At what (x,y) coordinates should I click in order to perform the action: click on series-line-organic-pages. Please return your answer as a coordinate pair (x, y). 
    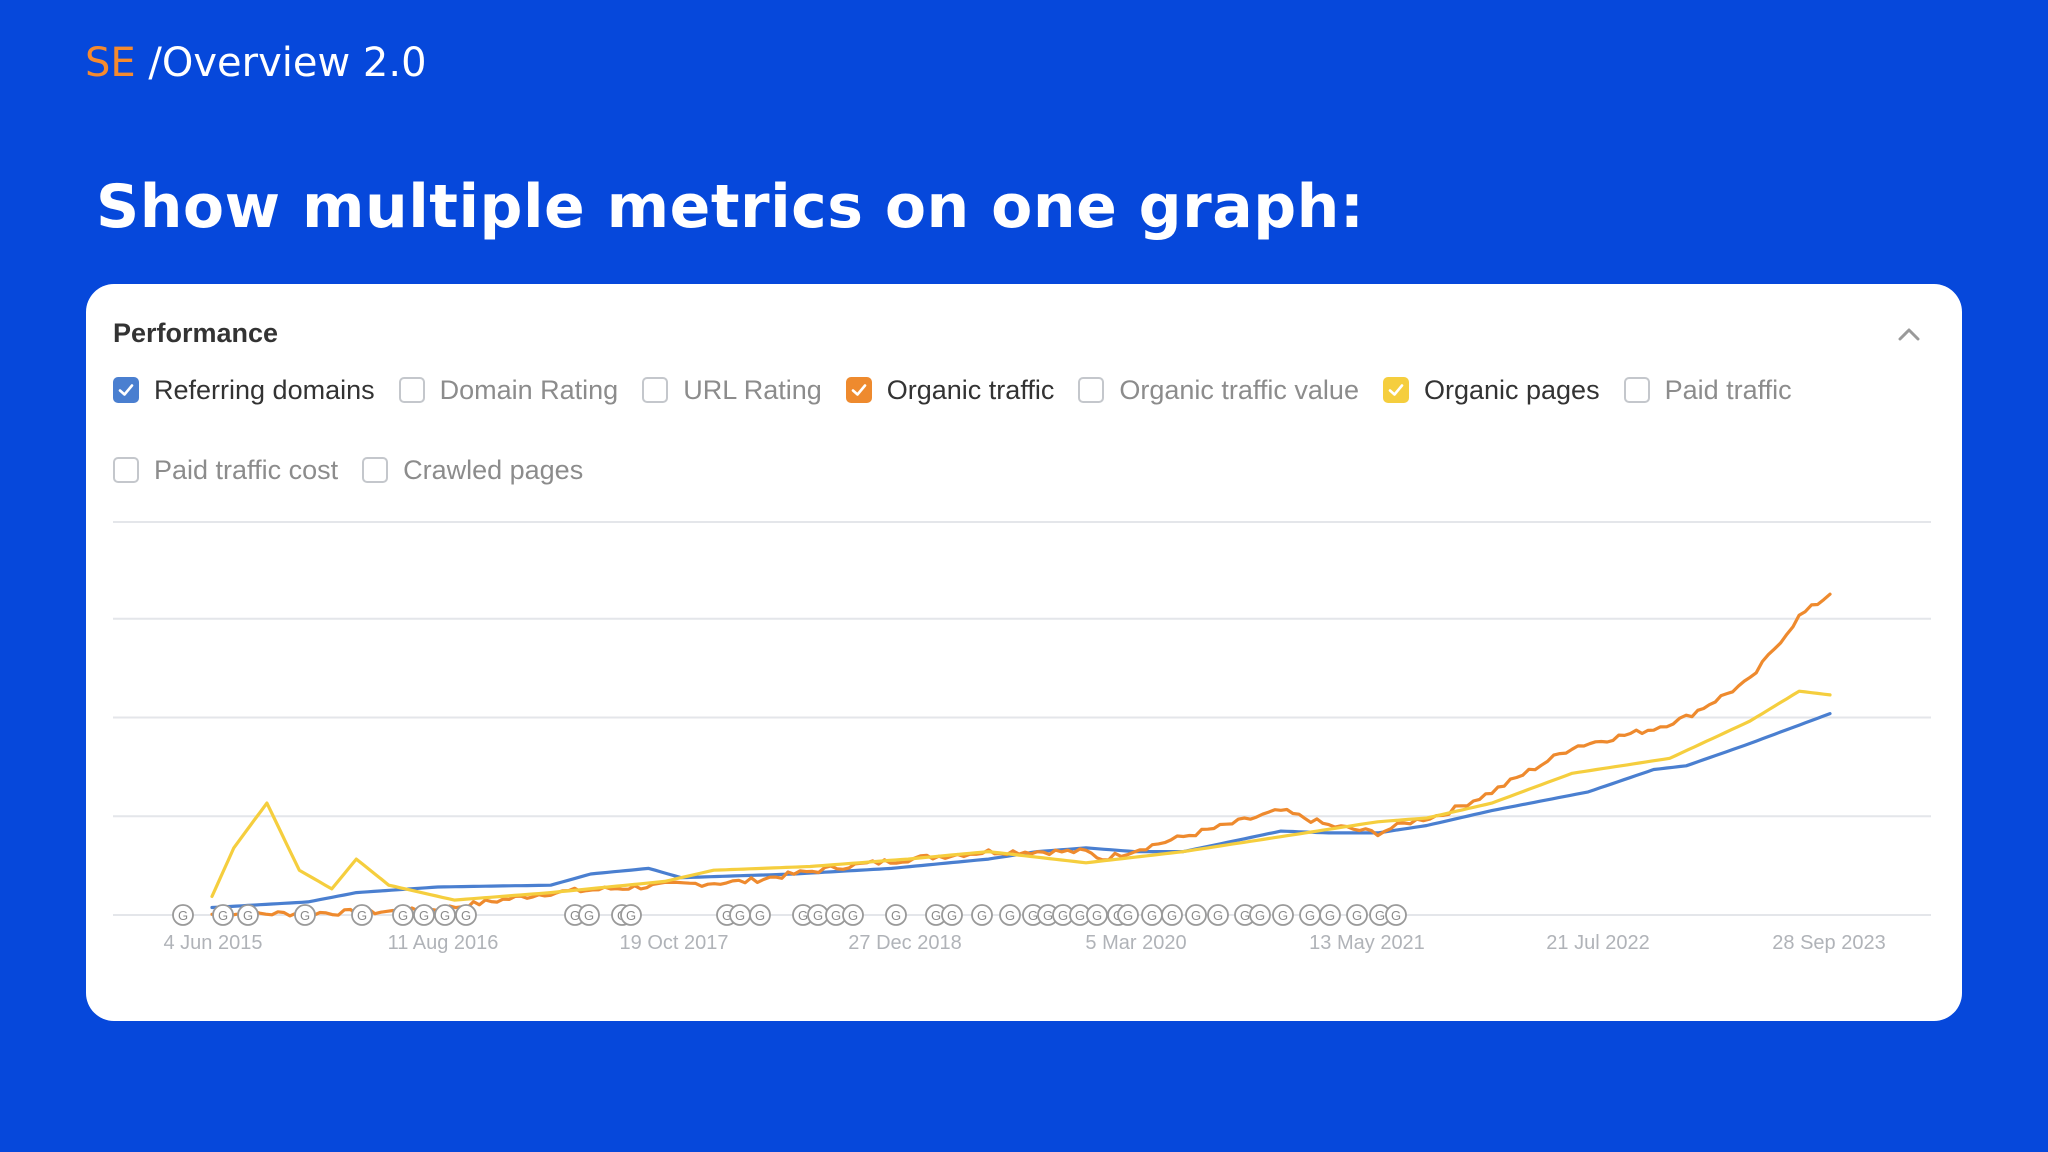
    Looking at the image, I should click on (1021, 795).